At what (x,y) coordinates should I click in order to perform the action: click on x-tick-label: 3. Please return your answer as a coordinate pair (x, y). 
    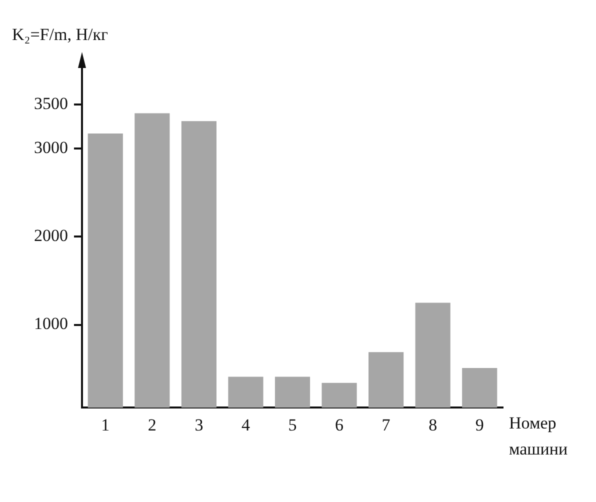
    Looking at the image, I should click on (199, 424).